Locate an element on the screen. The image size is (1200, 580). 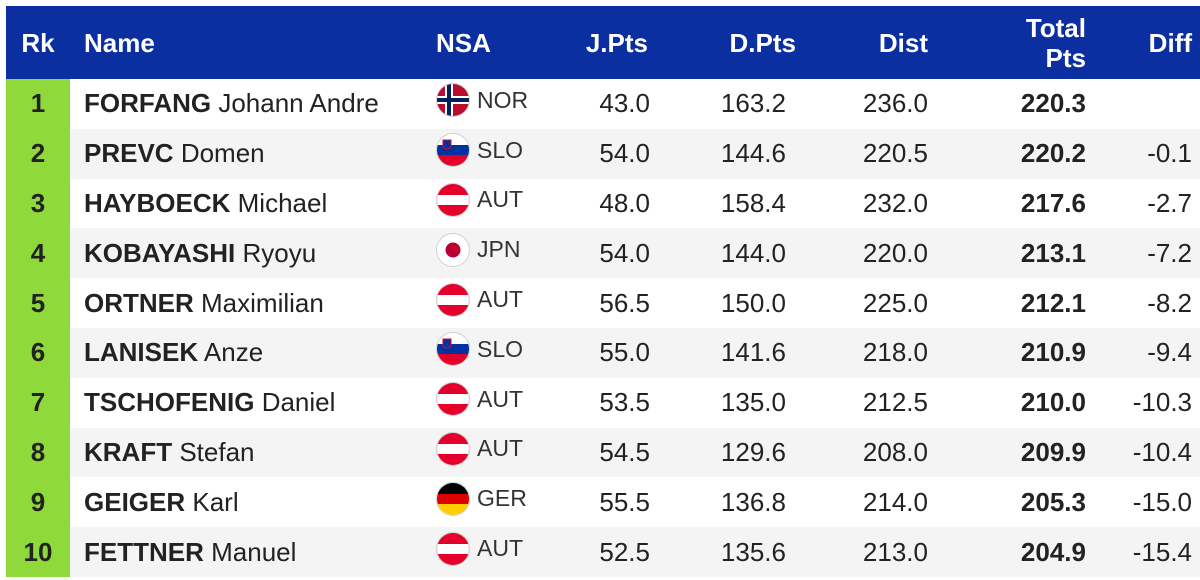
distance-points-cell: 144.6 is located at coordinates (734, 153).